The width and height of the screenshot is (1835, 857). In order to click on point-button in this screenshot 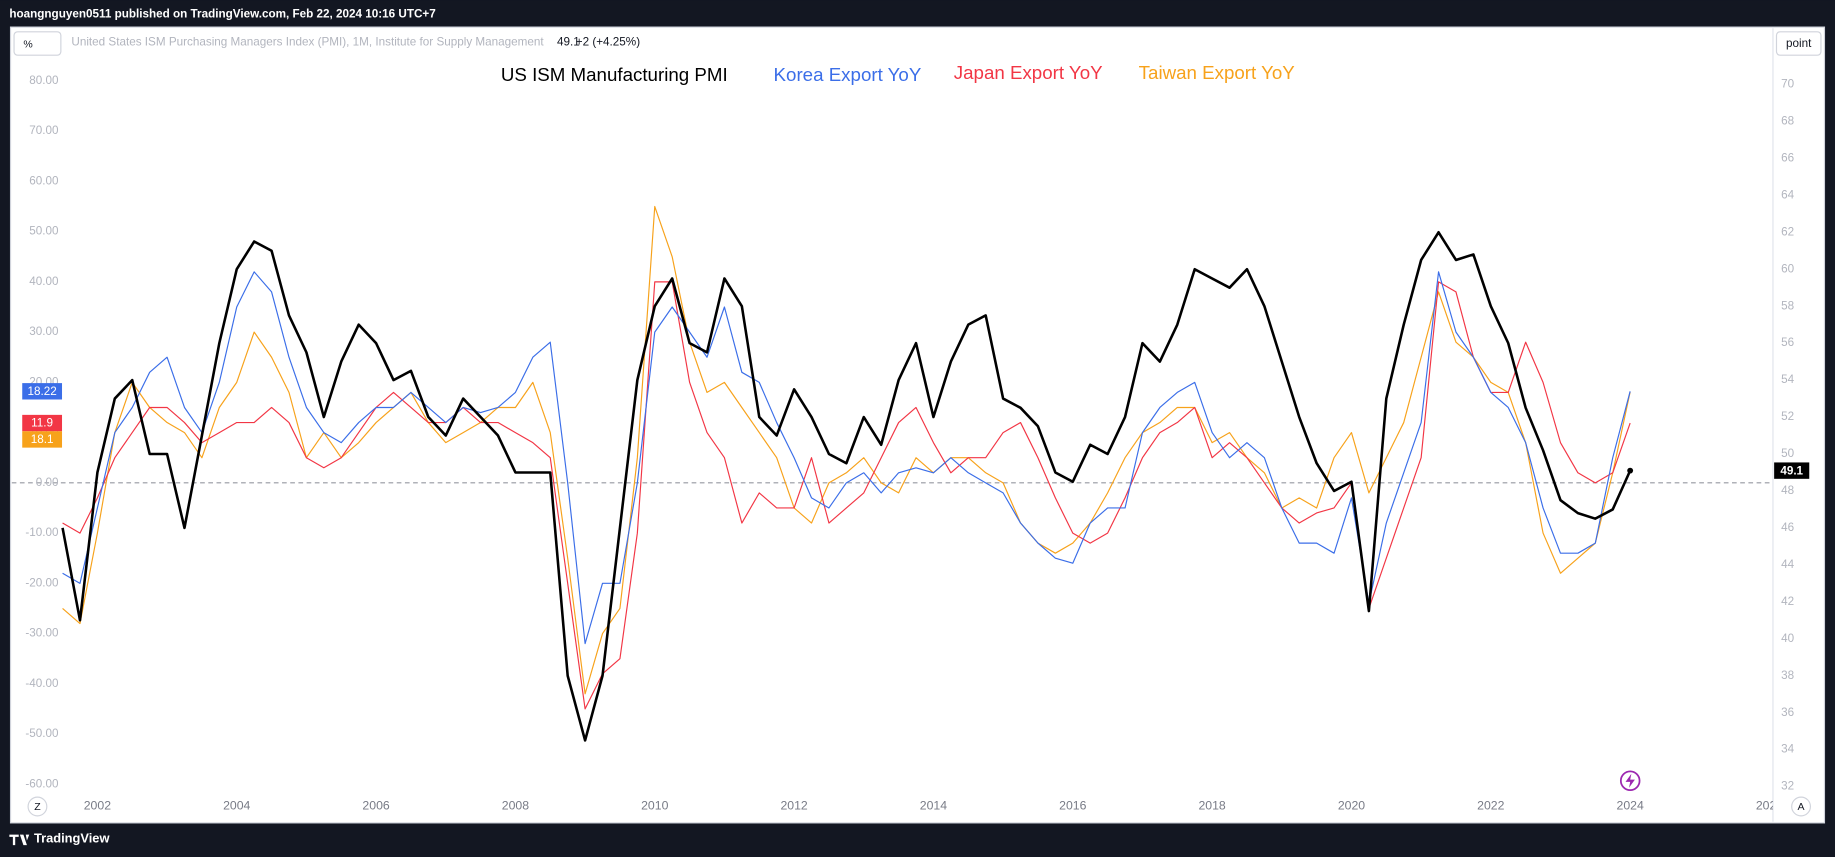, I will do `click(1798, 43)`.